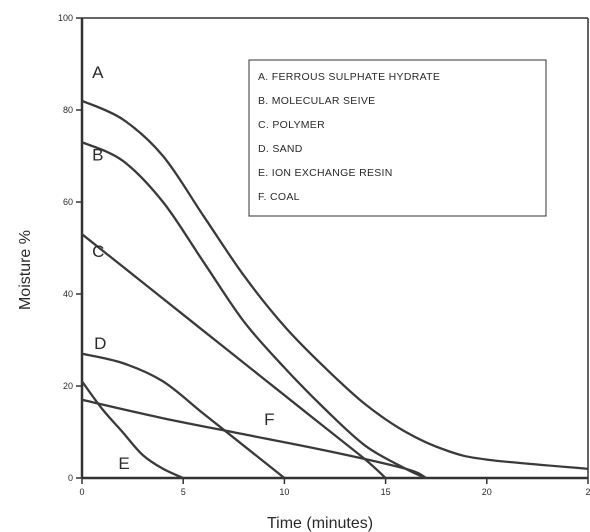  Describe the element at coordinates (386, 492) in the screenshot. I see `x-tick-label: 15` at that location.